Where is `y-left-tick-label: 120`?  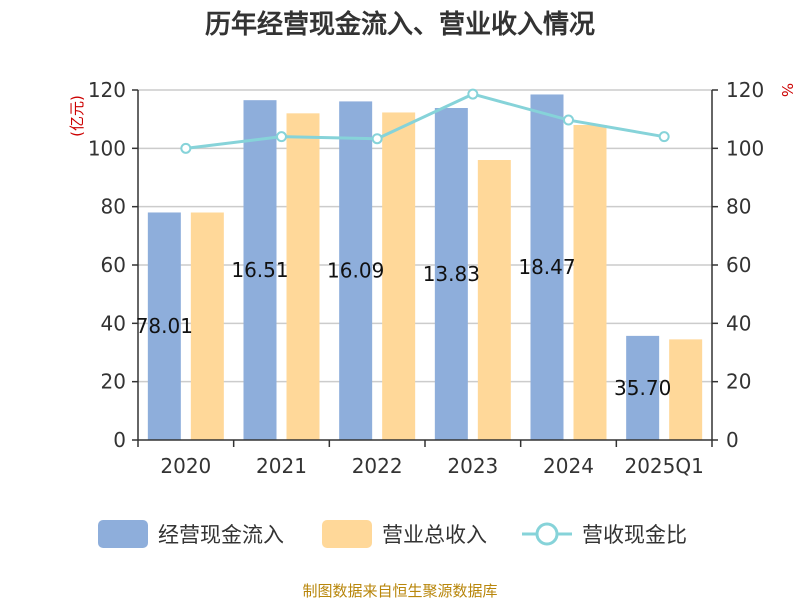 y-left-tick-label: 120 is located at coordinates (107, 90).